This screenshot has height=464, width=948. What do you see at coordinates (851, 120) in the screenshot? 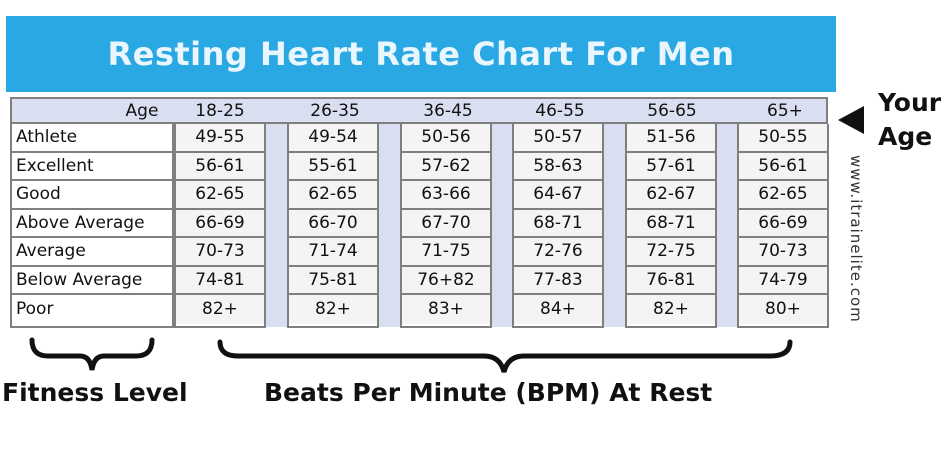
I see `left-arrow-icon` at bounding box center [851, 120].